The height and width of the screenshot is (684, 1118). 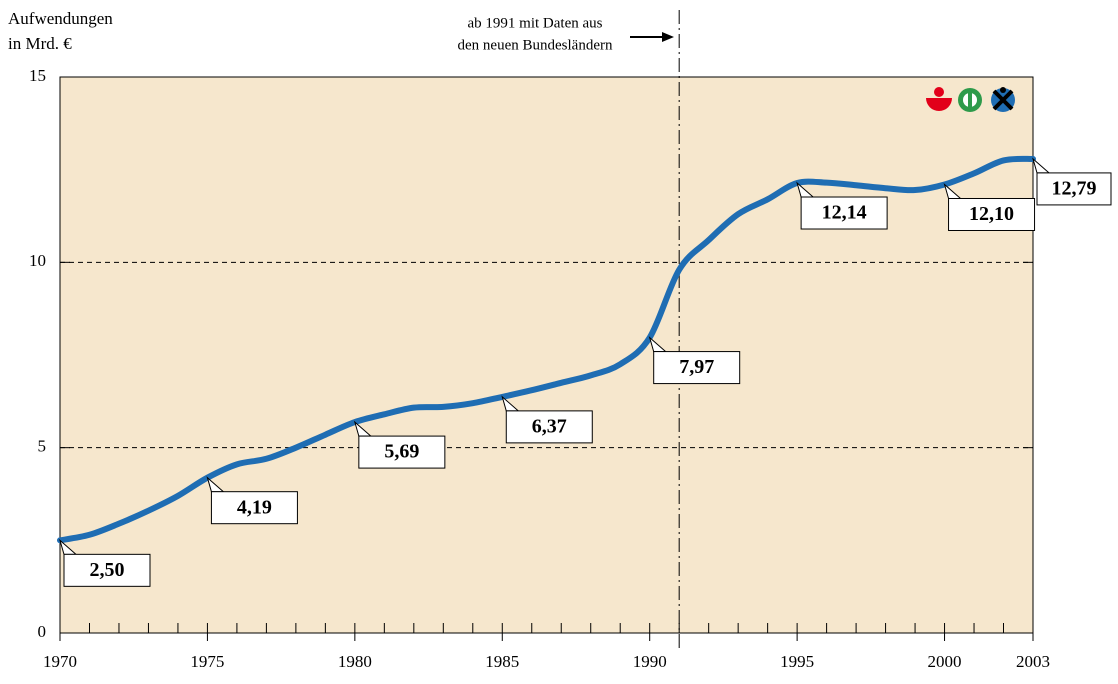 What do you see at coordinates (42, 631) in the screenshot?
I see `y-tick-label: 0` at bounding box center [42, 631].